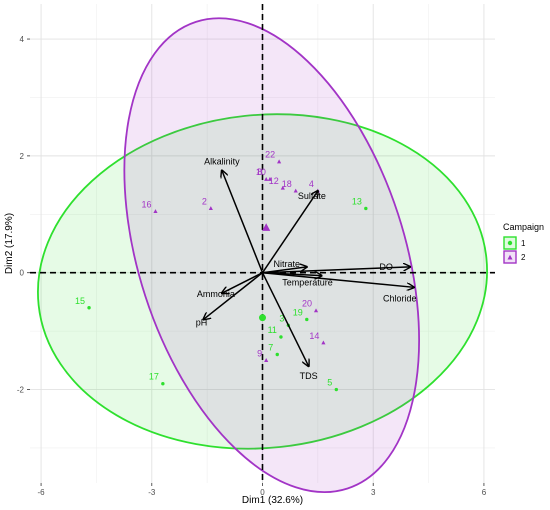 The image size is (550, 510). I want to click on point-label: 22, so click(270, 155).